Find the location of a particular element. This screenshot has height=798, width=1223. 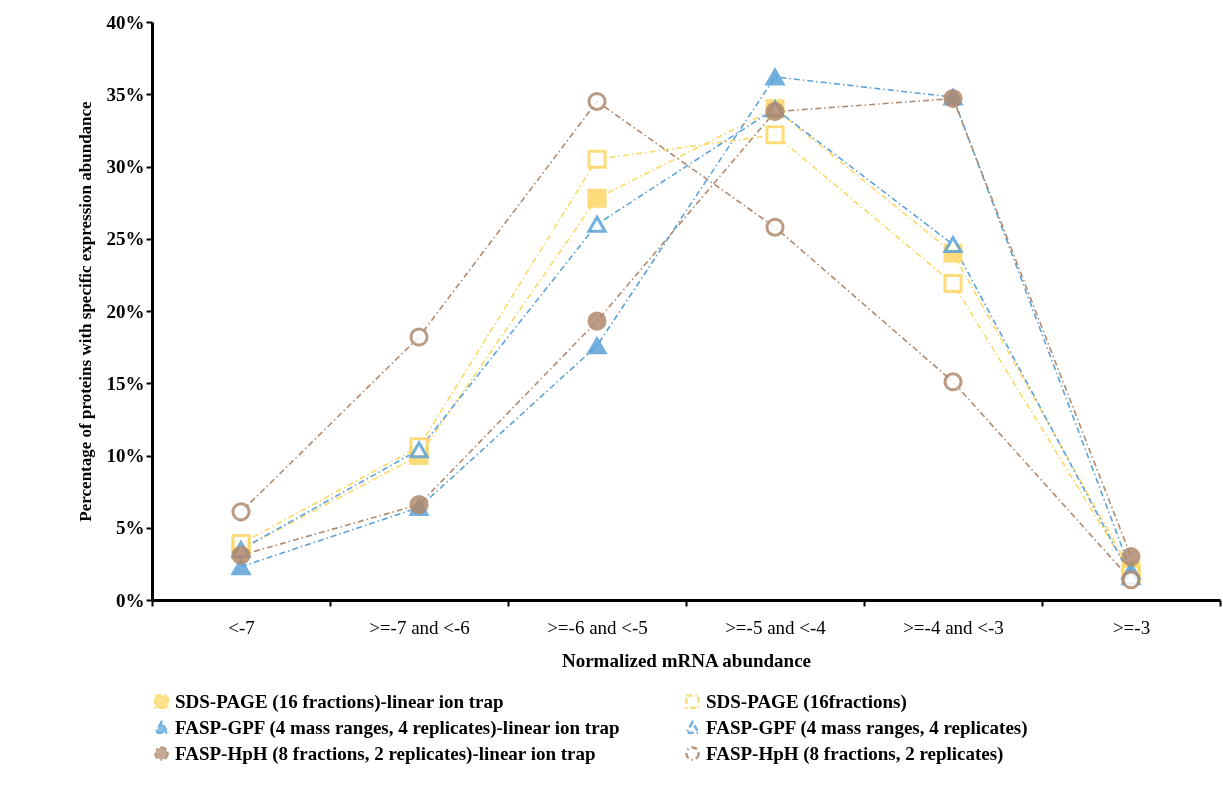

y-tick-label: 10% is located at coordinates (125, 455).